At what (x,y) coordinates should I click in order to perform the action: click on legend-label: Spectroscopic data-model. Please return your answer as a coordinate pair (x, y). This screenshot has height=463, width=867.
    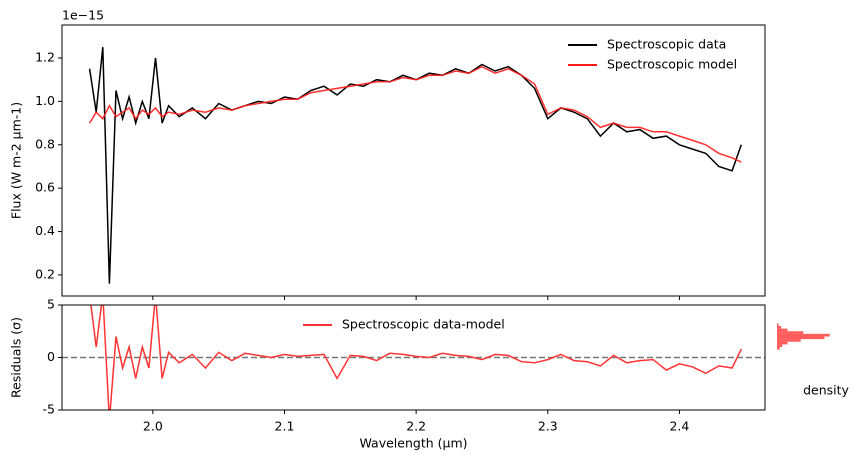
    Looking at the image, I should click on (423, 324).